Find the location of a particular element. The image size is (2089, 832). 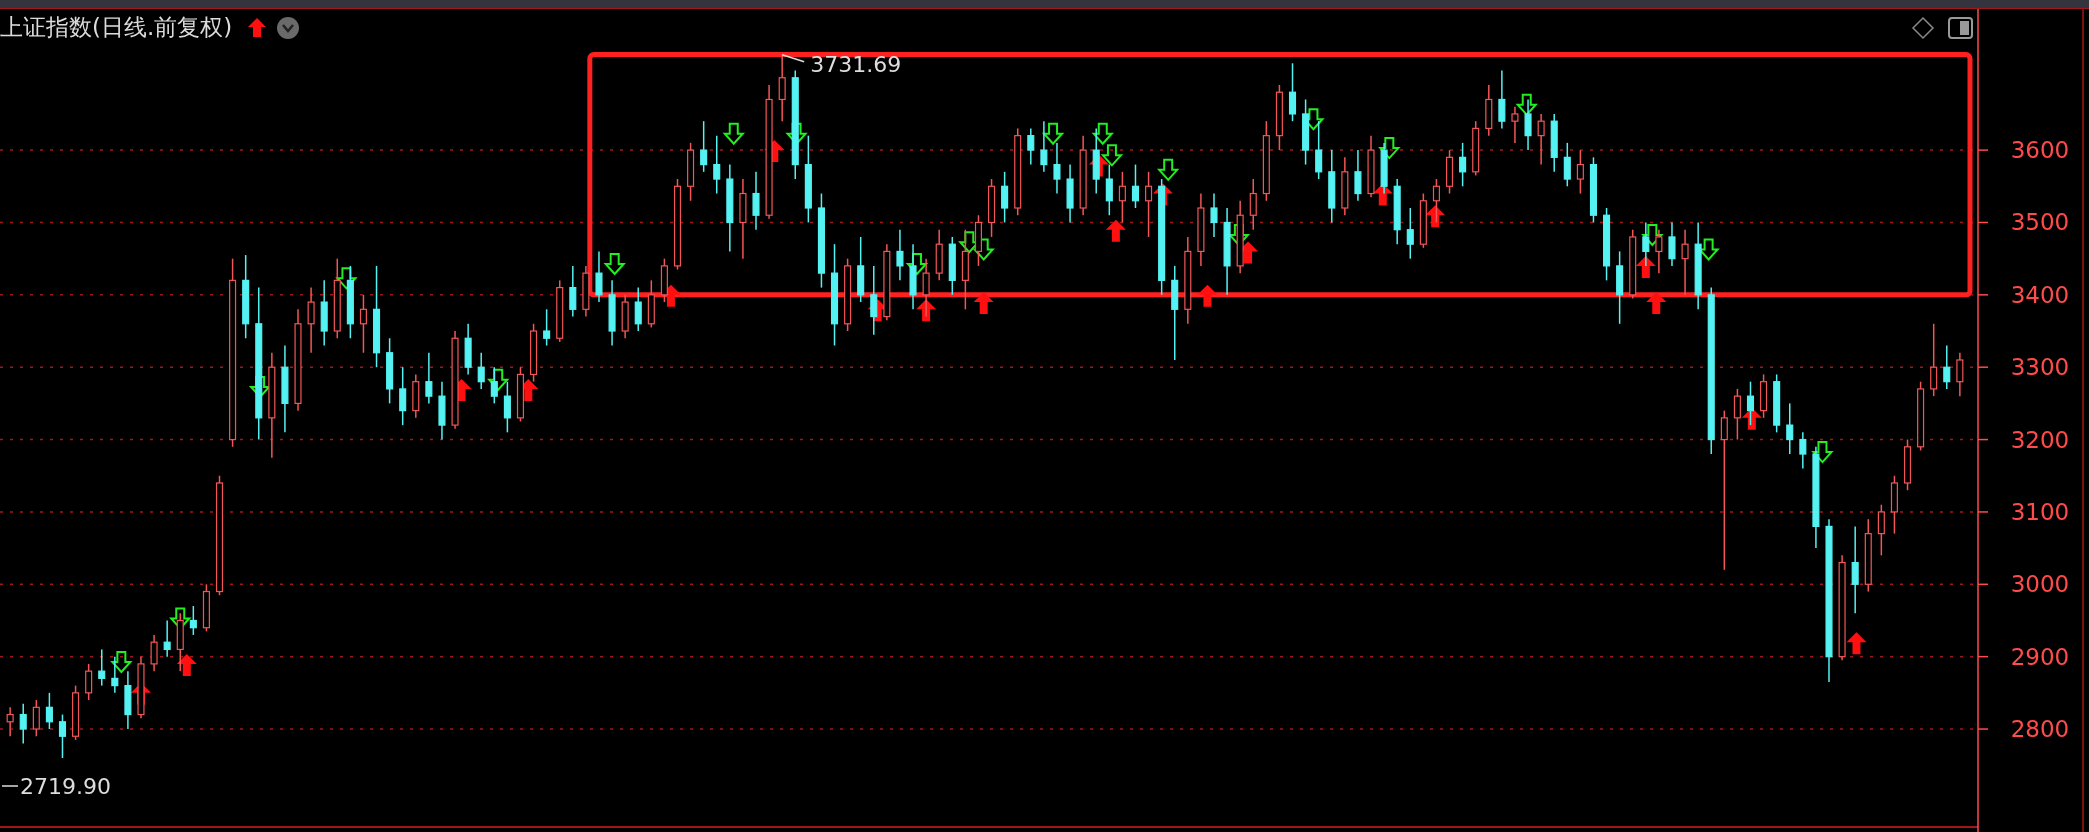

y-tick-label: 3200 is located at coordinates (2040, 439).